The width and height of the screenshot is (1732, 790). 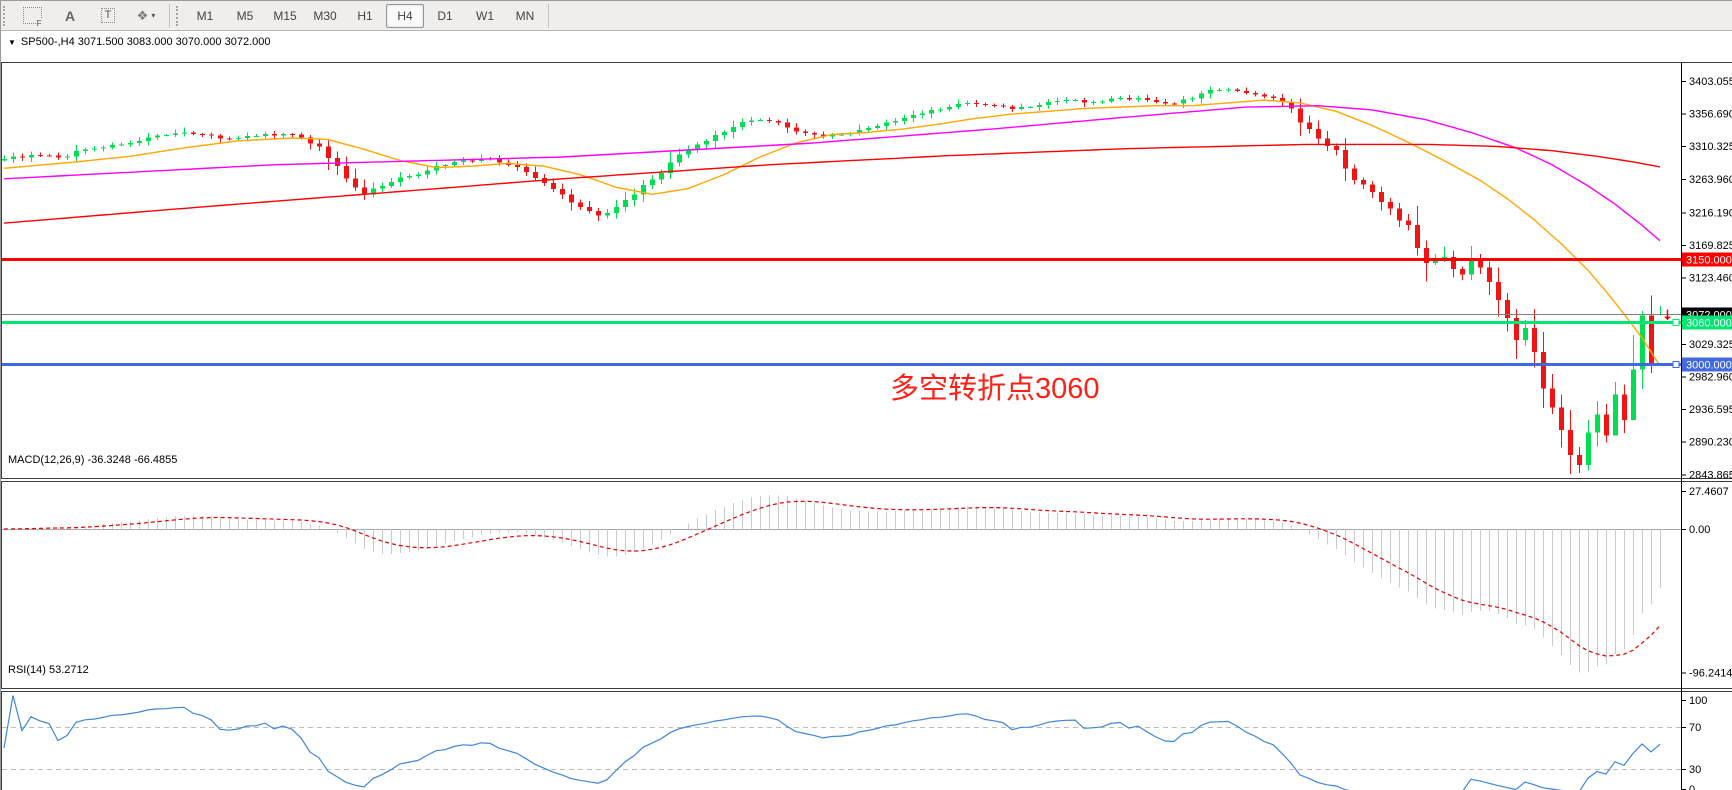 What do you see at coordinates (70, 16) in the screenshot?
I see `text-label-button: A` at bounding box center [70, 16].